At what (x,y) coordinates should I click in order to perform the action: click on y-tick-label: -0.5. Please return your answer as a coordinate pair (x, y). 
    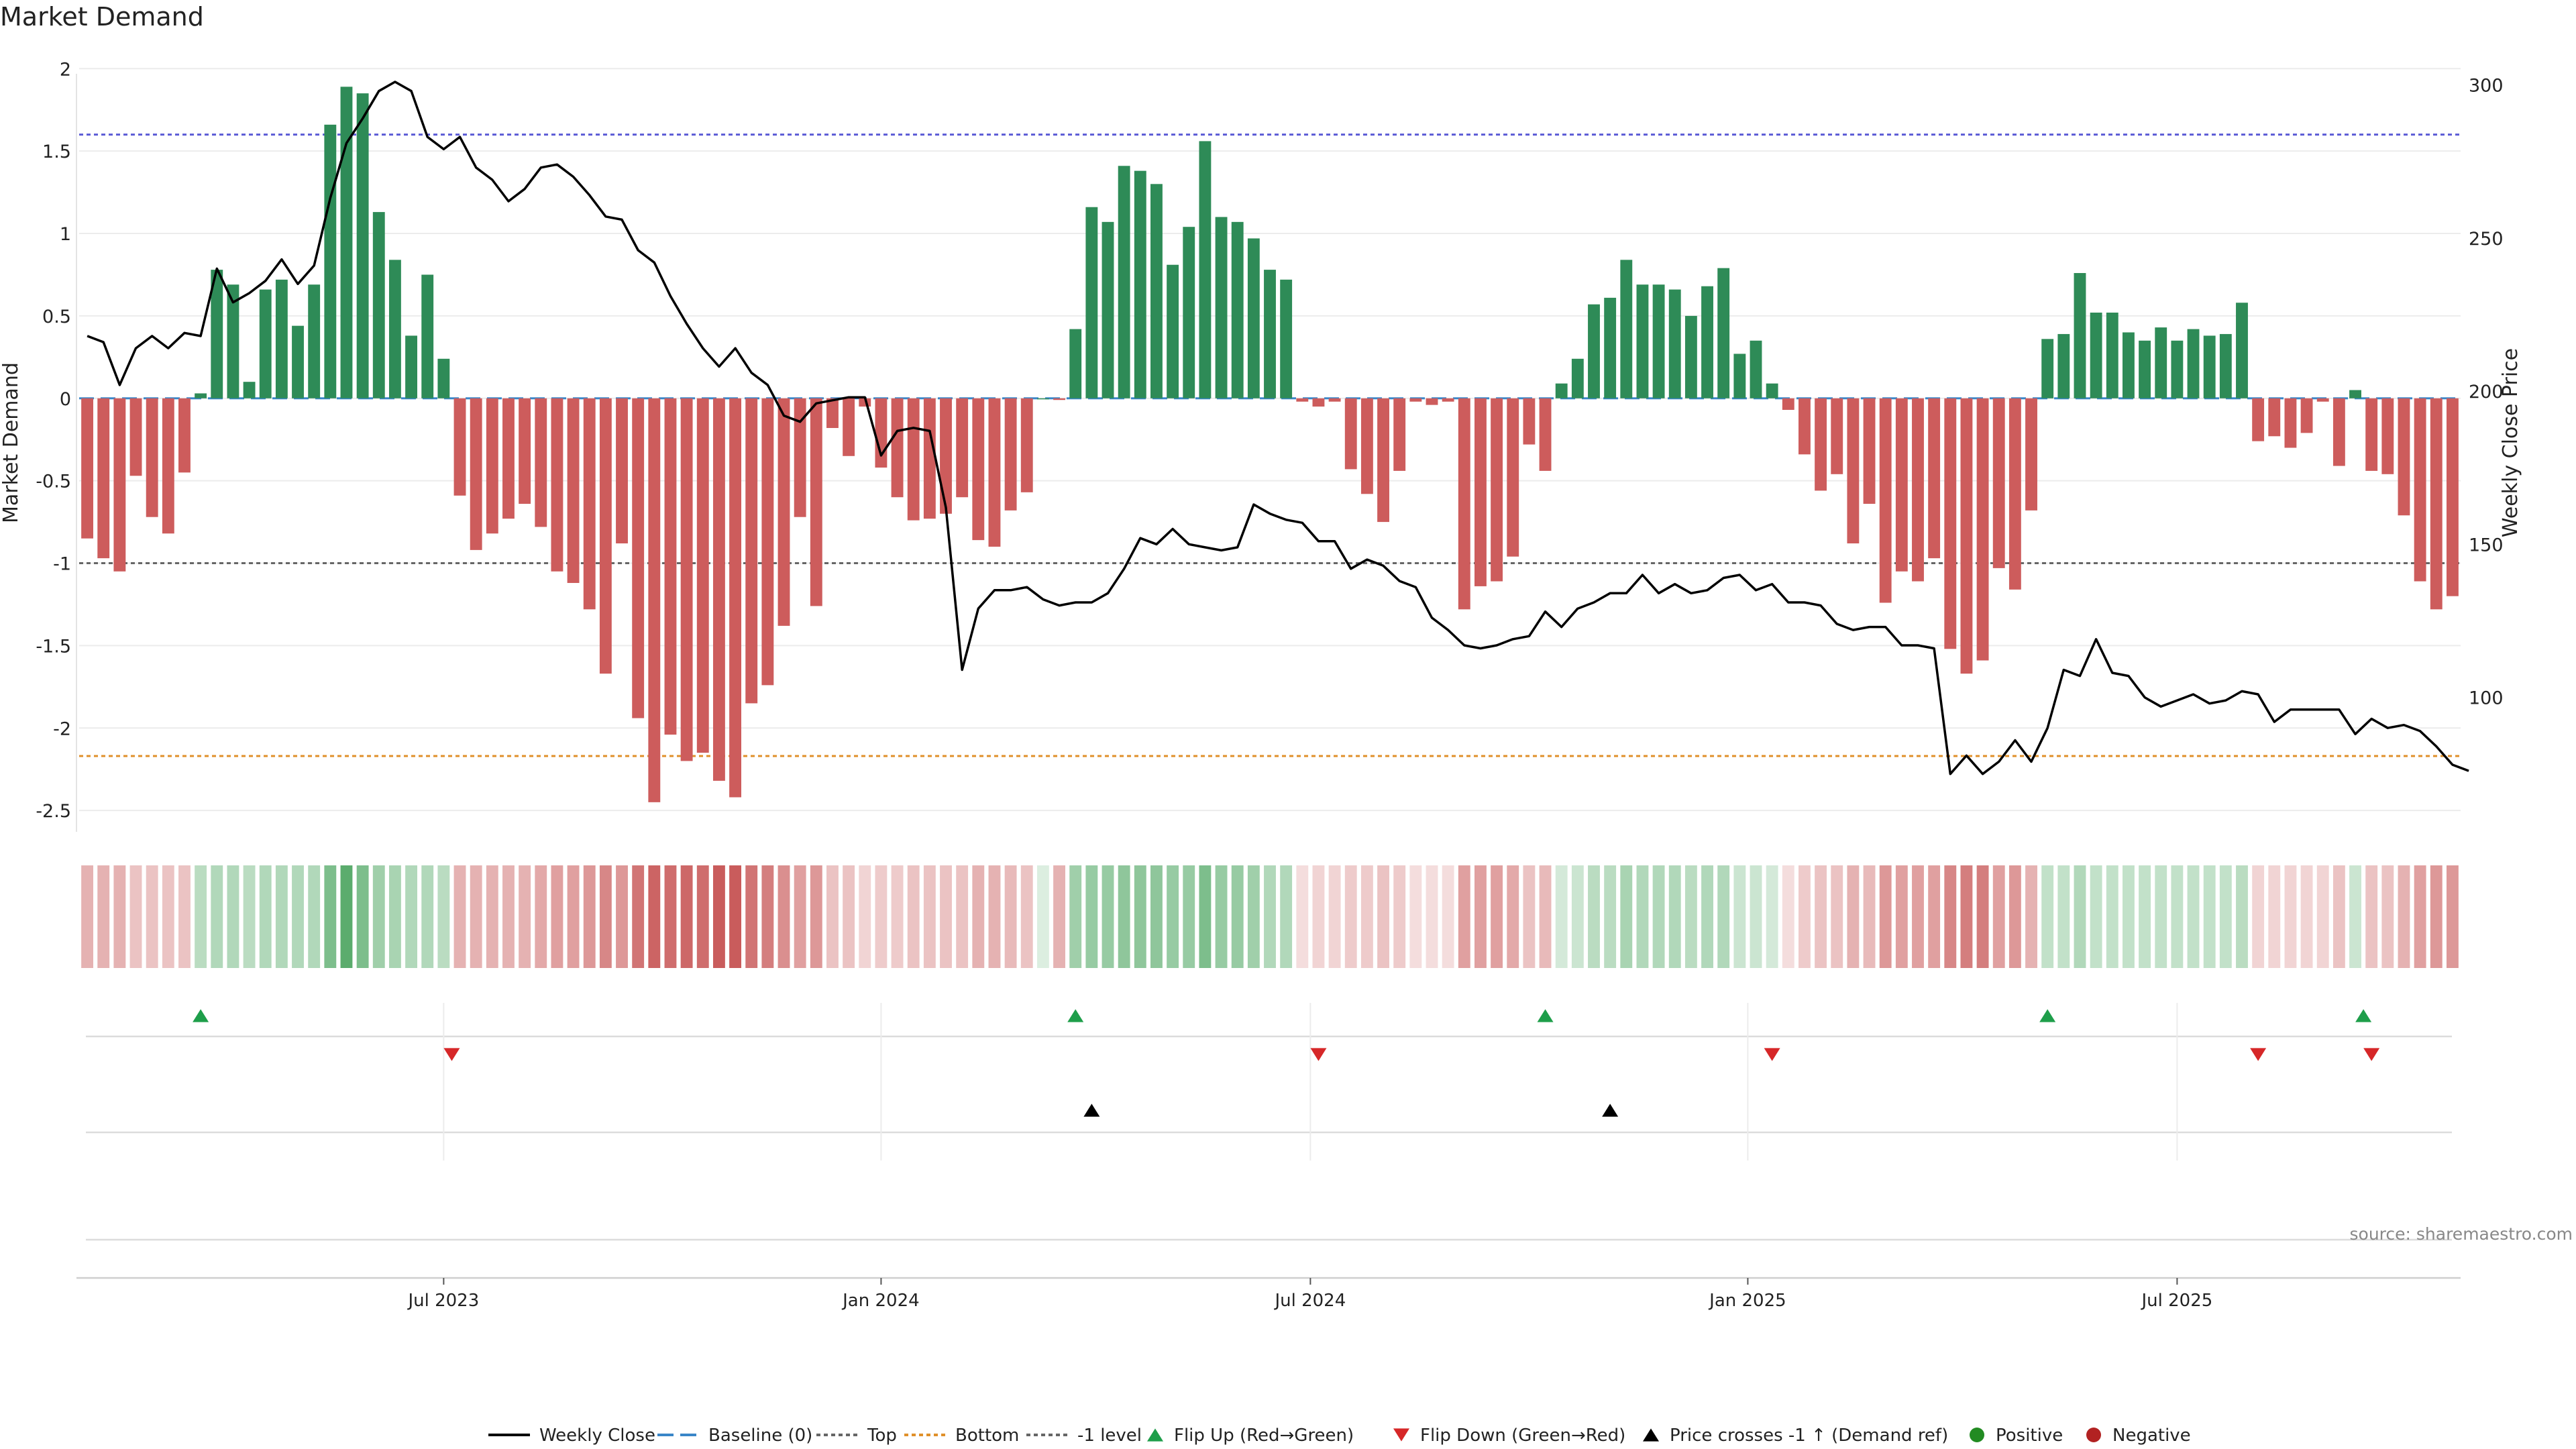
    Looking at the image, I should click on (53, 482).